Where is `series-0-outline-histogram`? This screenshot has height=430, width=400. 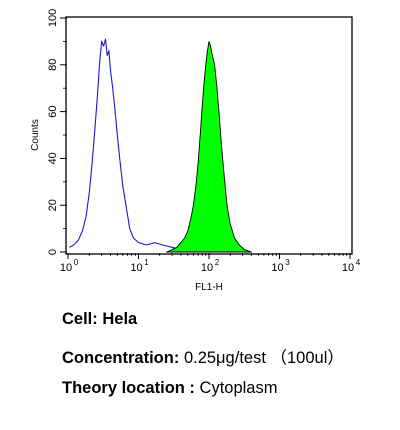
series-0-outline-histogram is located at coordinates (128, 145).